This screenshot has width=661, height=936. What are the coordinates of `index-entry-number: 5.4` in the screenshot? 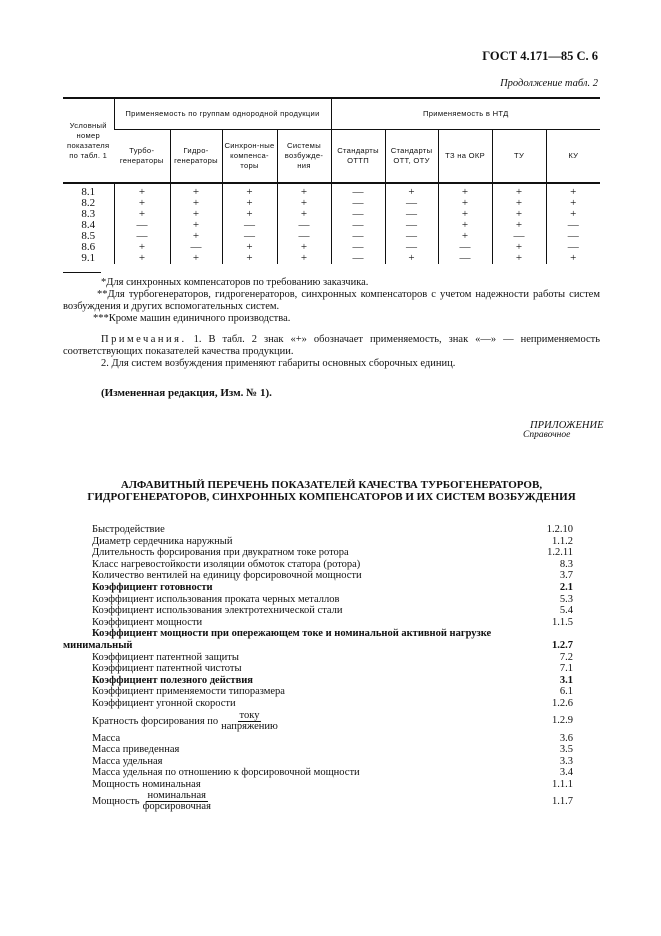 It's located at (566, 611).